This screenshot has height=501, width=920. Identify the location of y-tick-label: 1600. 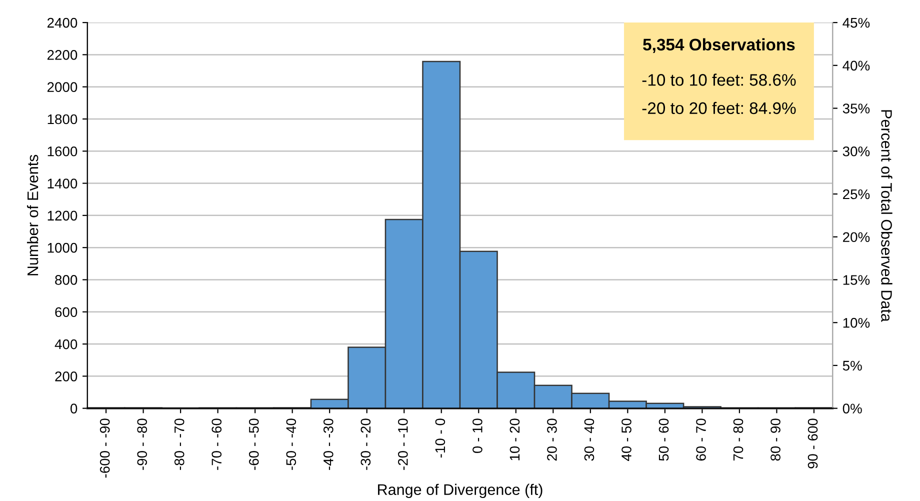
(63, 151).